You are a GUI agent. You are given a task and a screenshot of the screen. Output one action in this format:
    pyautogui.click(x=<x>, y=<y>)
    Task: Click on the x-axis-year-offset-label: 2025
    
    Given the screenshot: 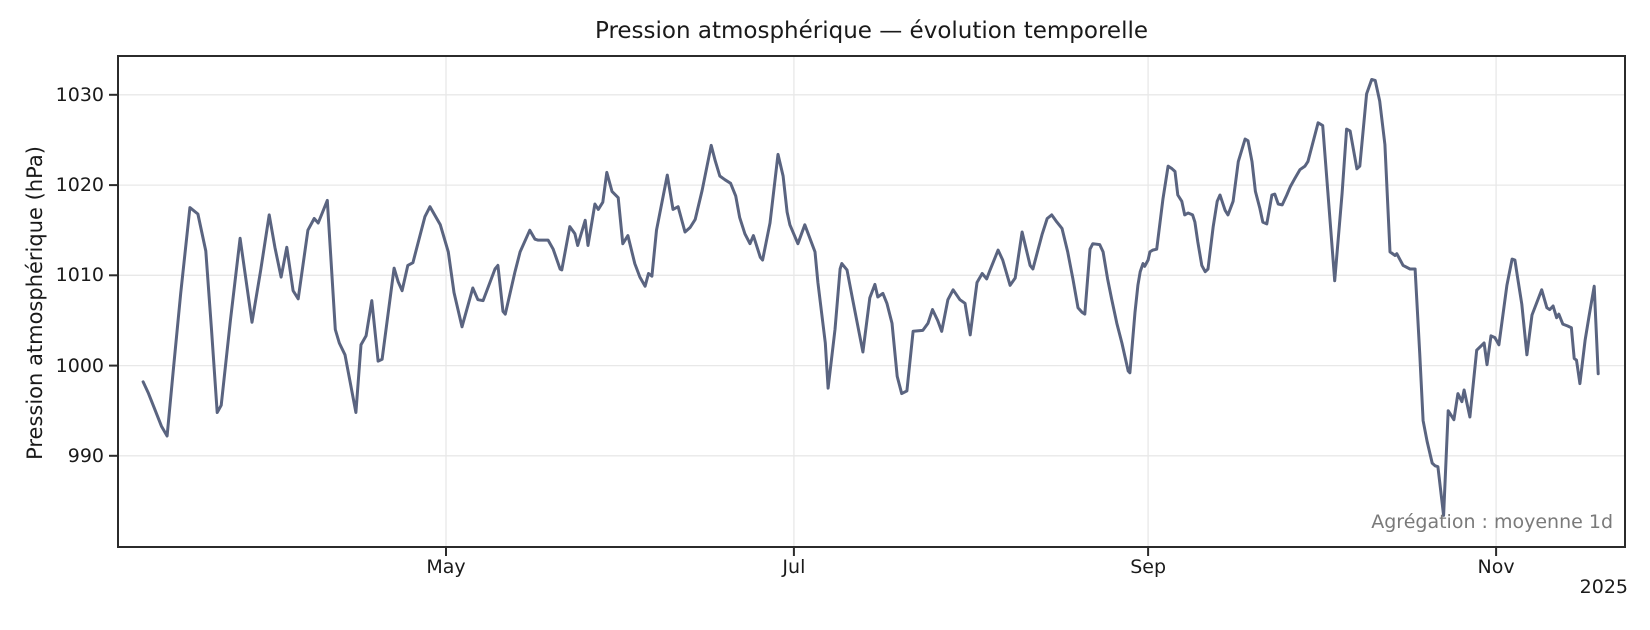 What is the action you would take?
    pyautogui.click(x=1603, y=587)
    